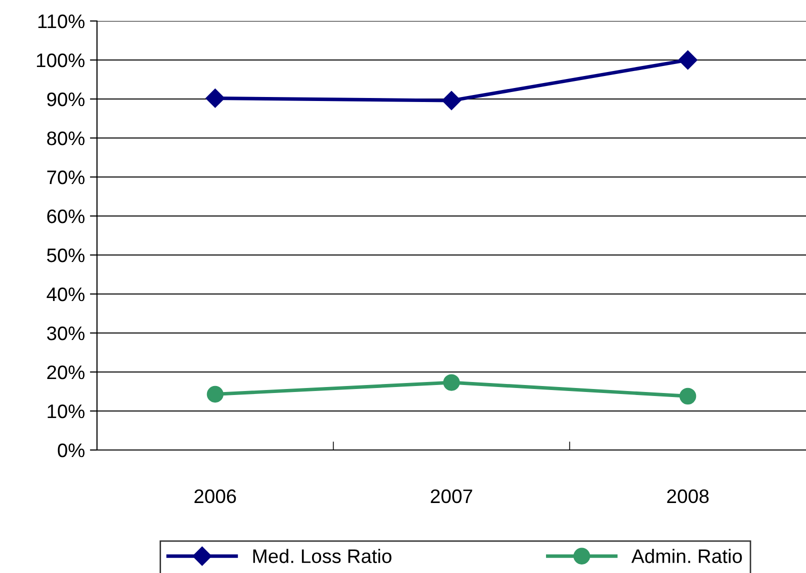 This screenshot has width=806, height=573. Describe the element at coordinates (65, 294) in the screenshot. I see `y-tick-label: 40%` at that location.